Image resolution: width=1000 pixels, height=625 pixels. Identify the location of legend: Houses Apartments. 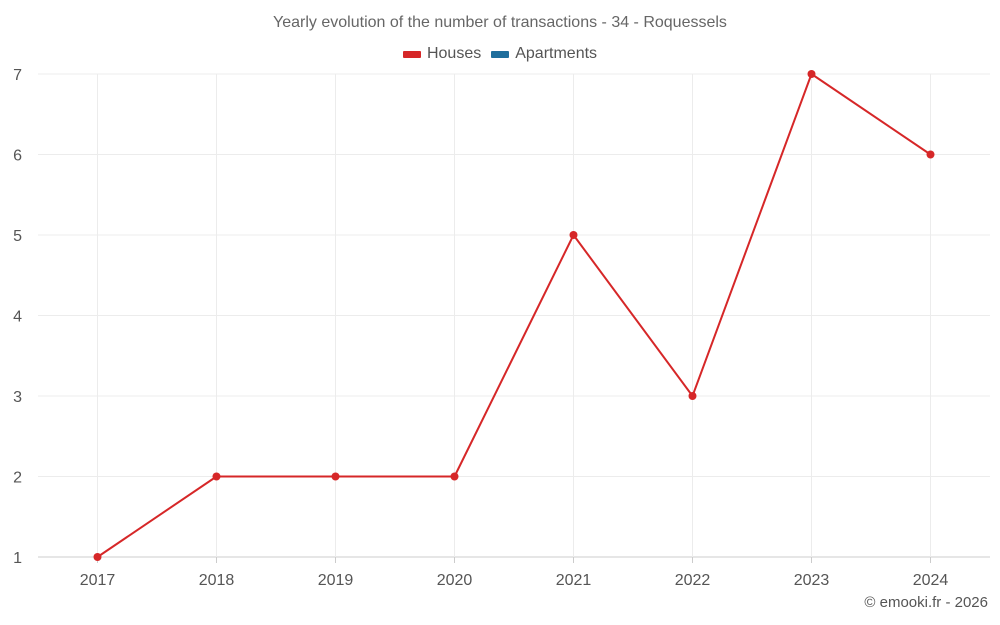
(500, 54).